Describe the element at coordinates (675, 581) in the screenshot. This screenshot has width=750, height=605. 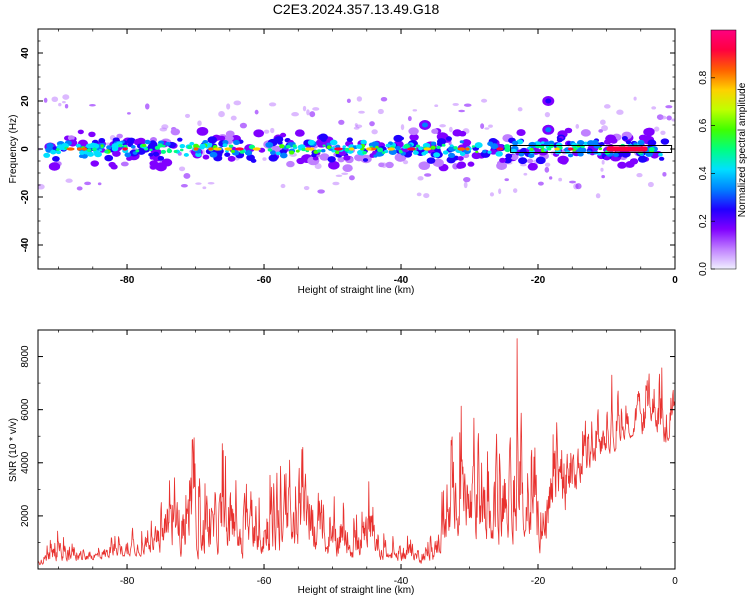
I see `snr-xtick-label: 0` at that location.